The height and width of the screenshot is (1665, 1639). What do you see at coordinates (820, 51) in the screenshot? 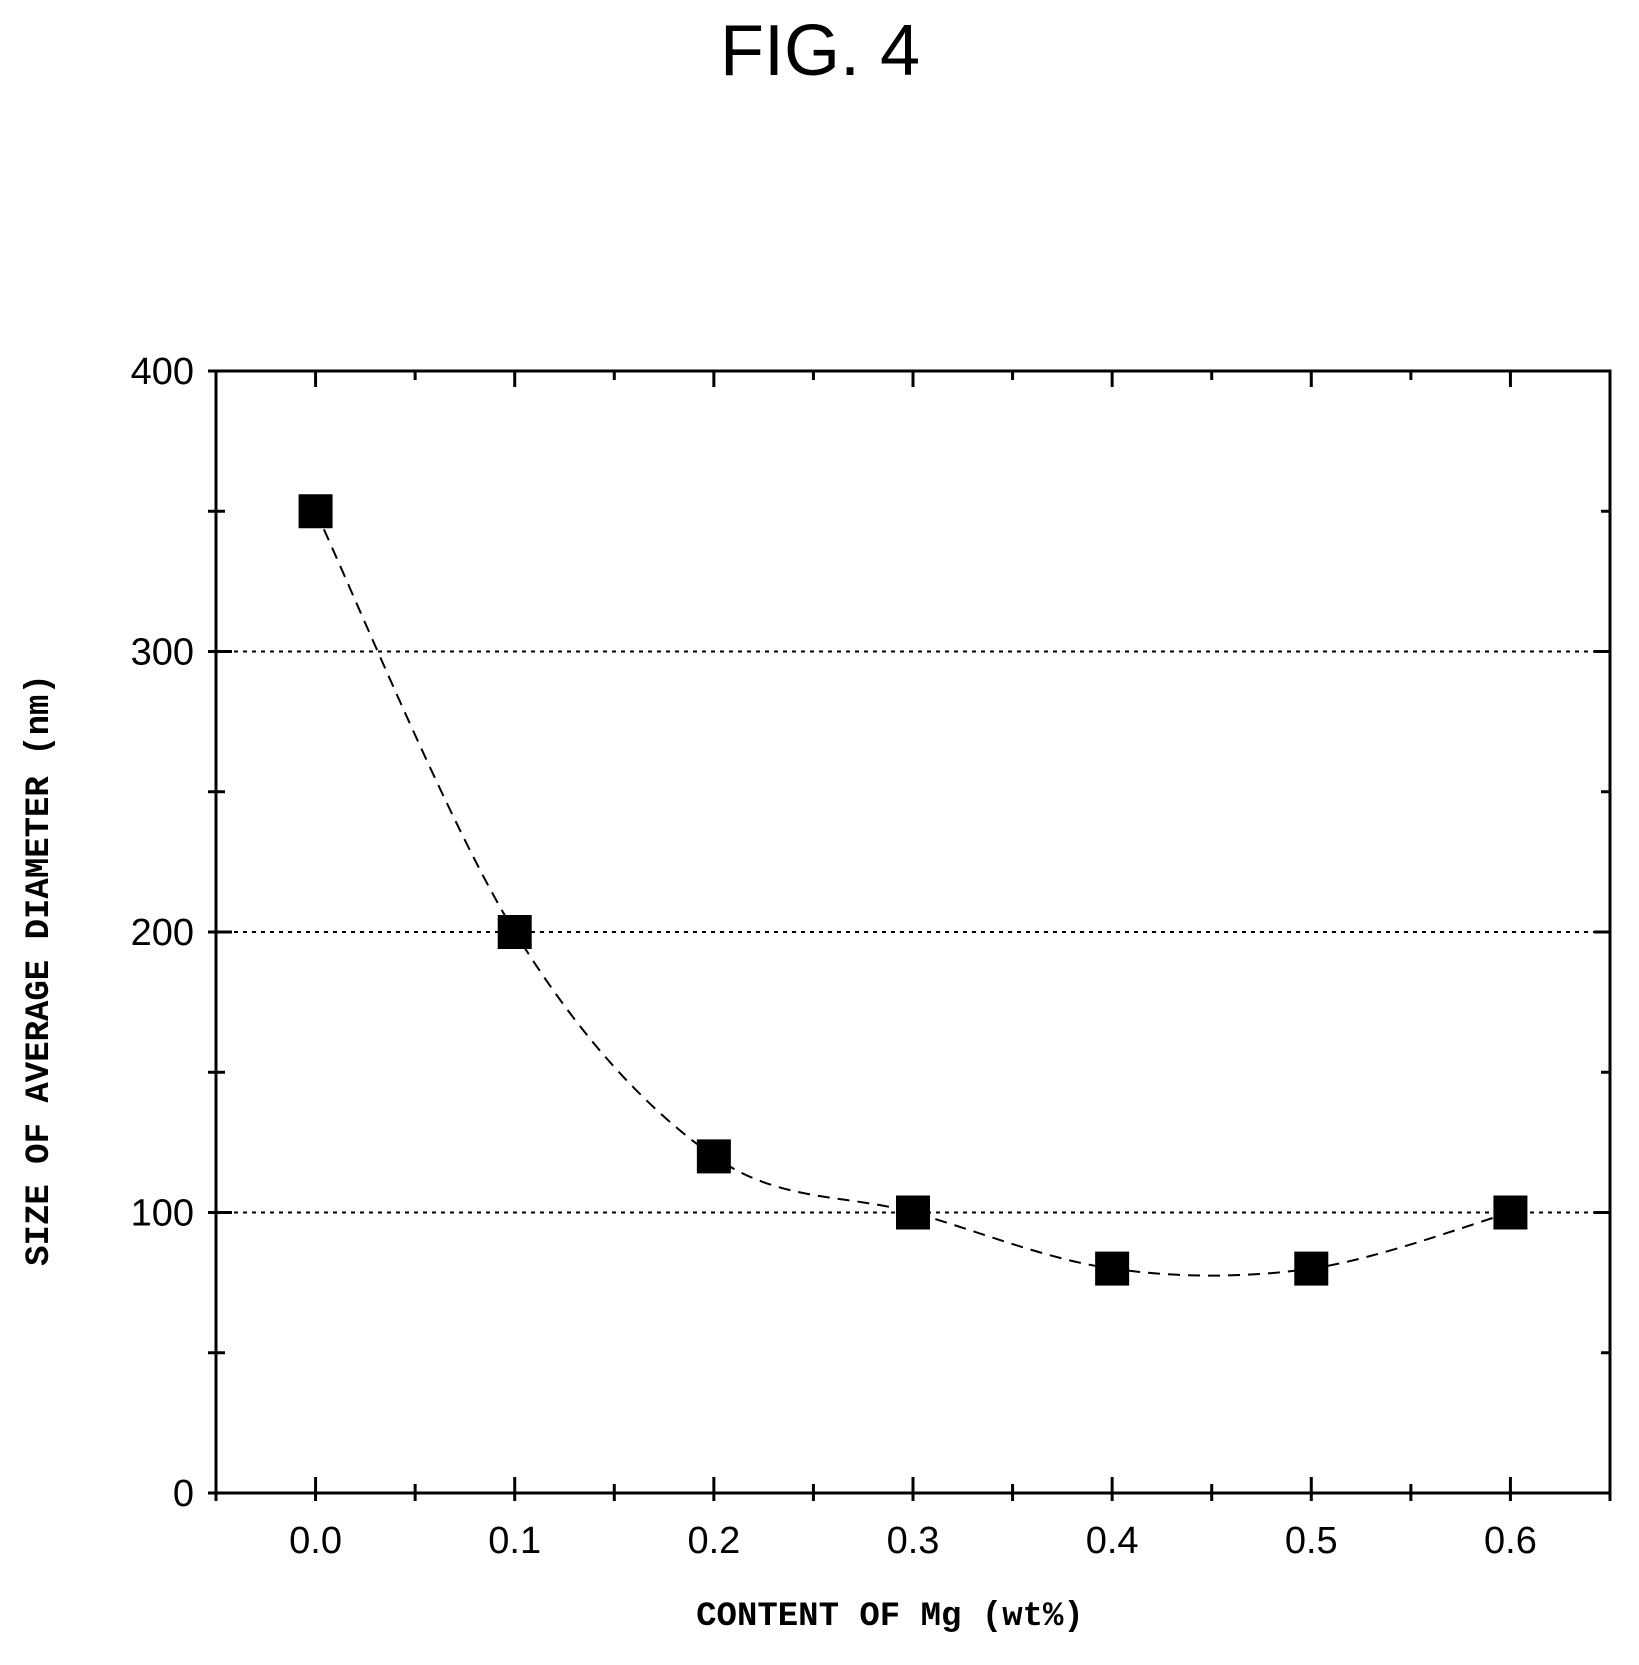
I see `figure-label: FIG. 4` at bounding box center [820, 51].